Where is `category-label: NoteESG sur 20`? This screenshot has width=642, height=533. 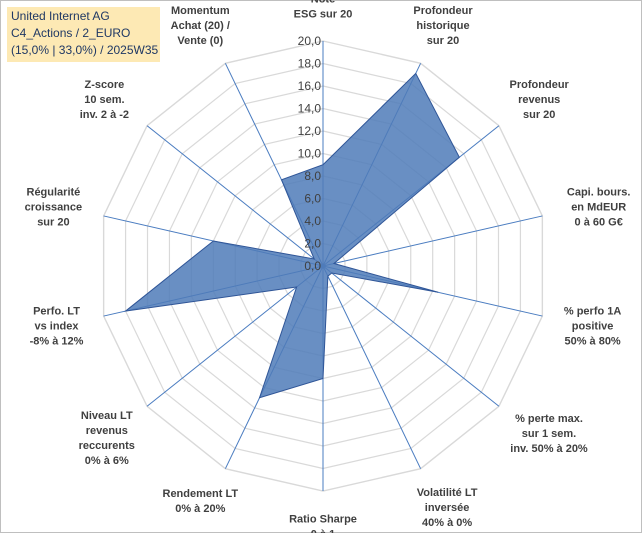 category-label: NoteESG sur 20 is located at coordinates (323, 10).